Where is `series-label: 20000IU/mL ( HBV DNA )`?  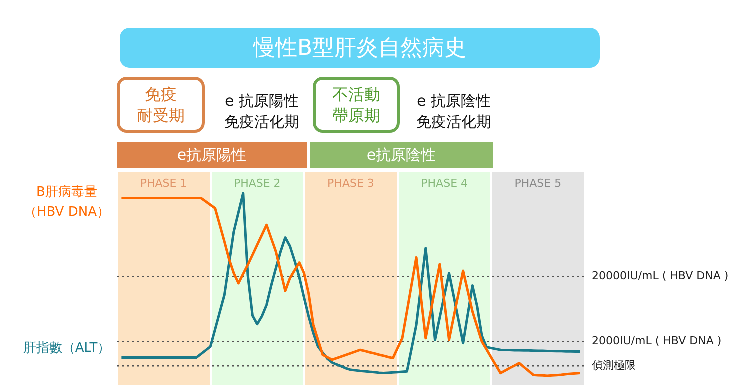 series-label: 20000IU/mL ( HBV DNA ) is located at coordinates (660, 276).